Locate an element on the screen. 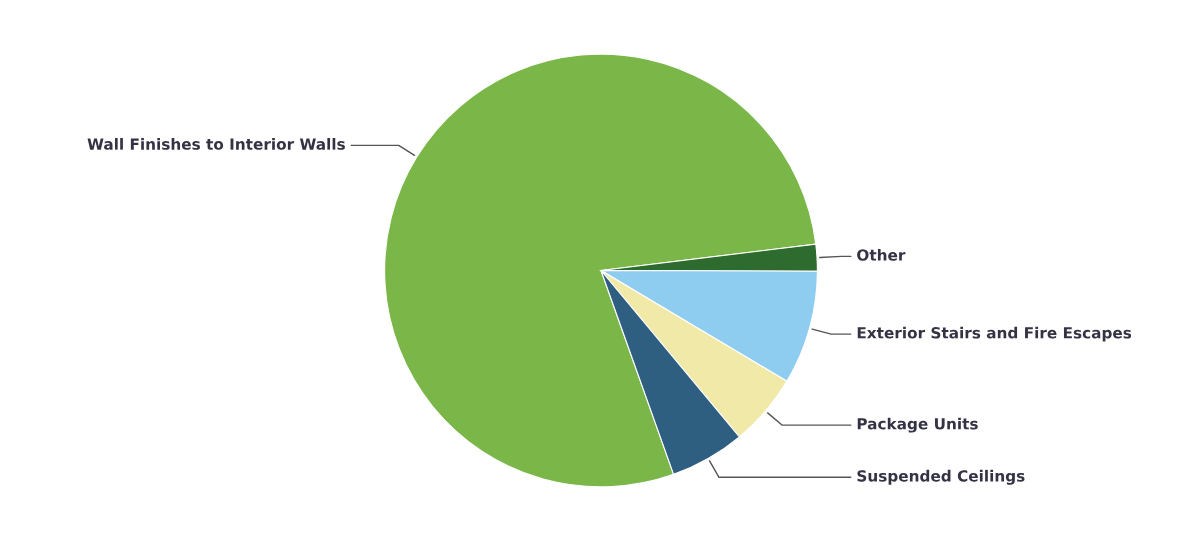  slice-label: Exterior Stairs and Fire Escapes is located at coordinates (994, 334).